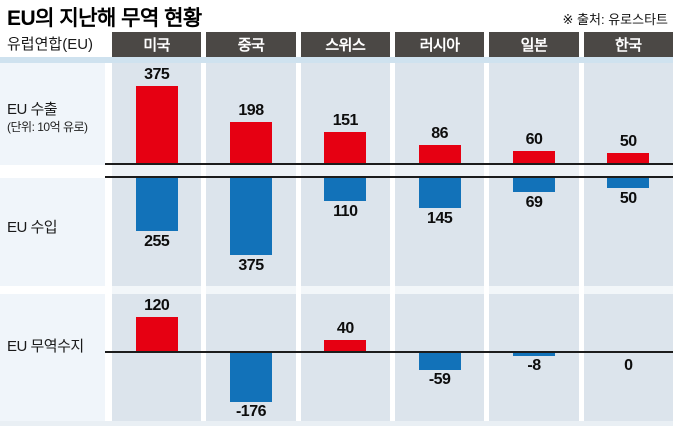 This screenshot has width=673, height=426. I want to click on imports-label: EU 수입, so click(32, 227).